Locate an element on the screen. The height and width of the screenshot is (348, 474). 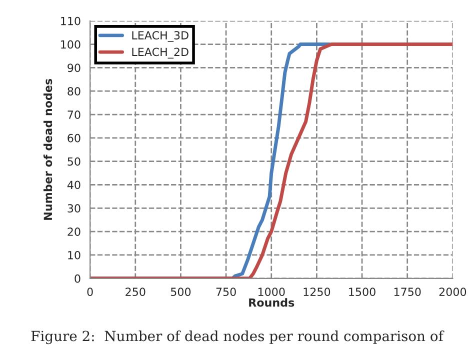
y-tick-label: 60 is located at coordinates (74, 138).